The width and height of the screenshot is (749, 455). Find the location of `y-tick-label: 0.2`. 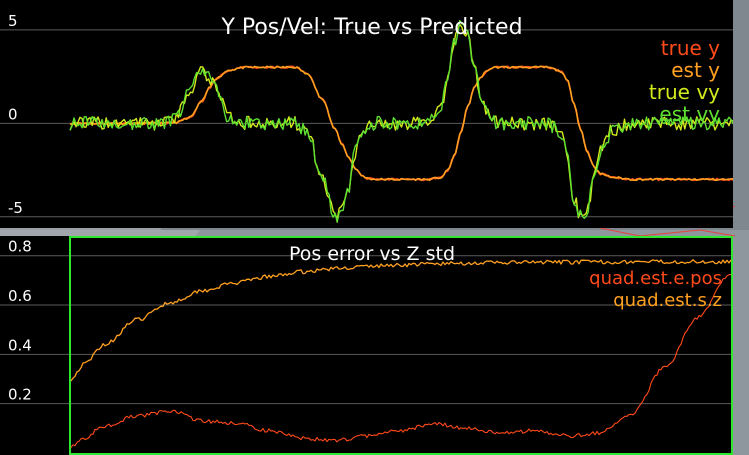

y-tick-label: 0.2 is located at coordinates (20, 395).